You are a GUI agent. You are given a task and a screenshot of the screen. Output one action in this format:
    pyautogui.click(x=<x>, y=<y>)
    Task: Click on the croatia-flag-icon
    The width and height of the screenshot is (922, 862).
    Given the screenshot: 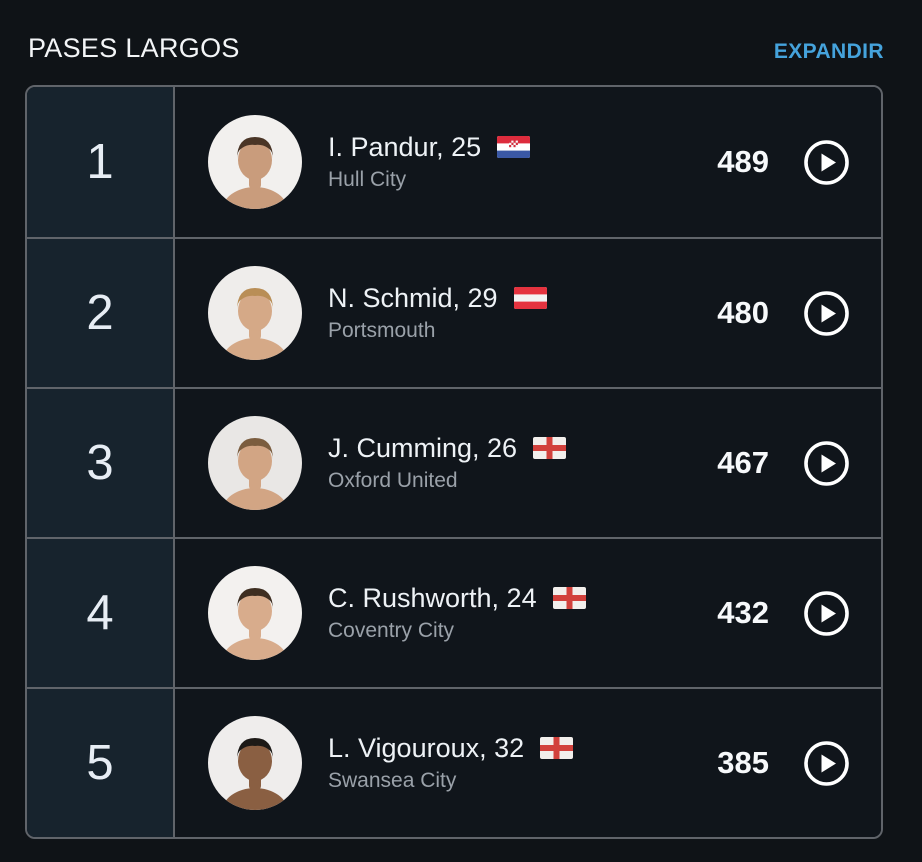 What is the action you would take?
    pyautogui.click(x=514, y=147)
    